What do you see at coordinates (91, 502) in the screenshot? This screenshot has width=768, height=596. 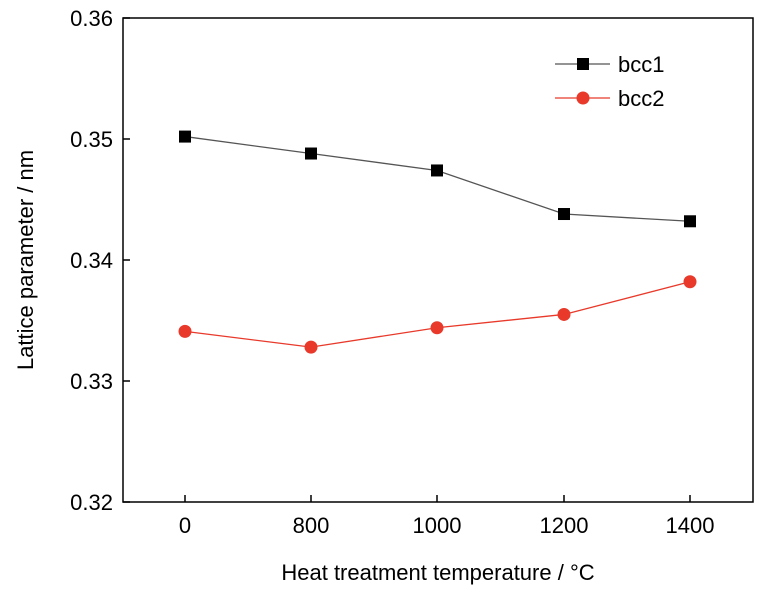 I see `y-tick-label: 0.32` at bounding box center [91, 502].